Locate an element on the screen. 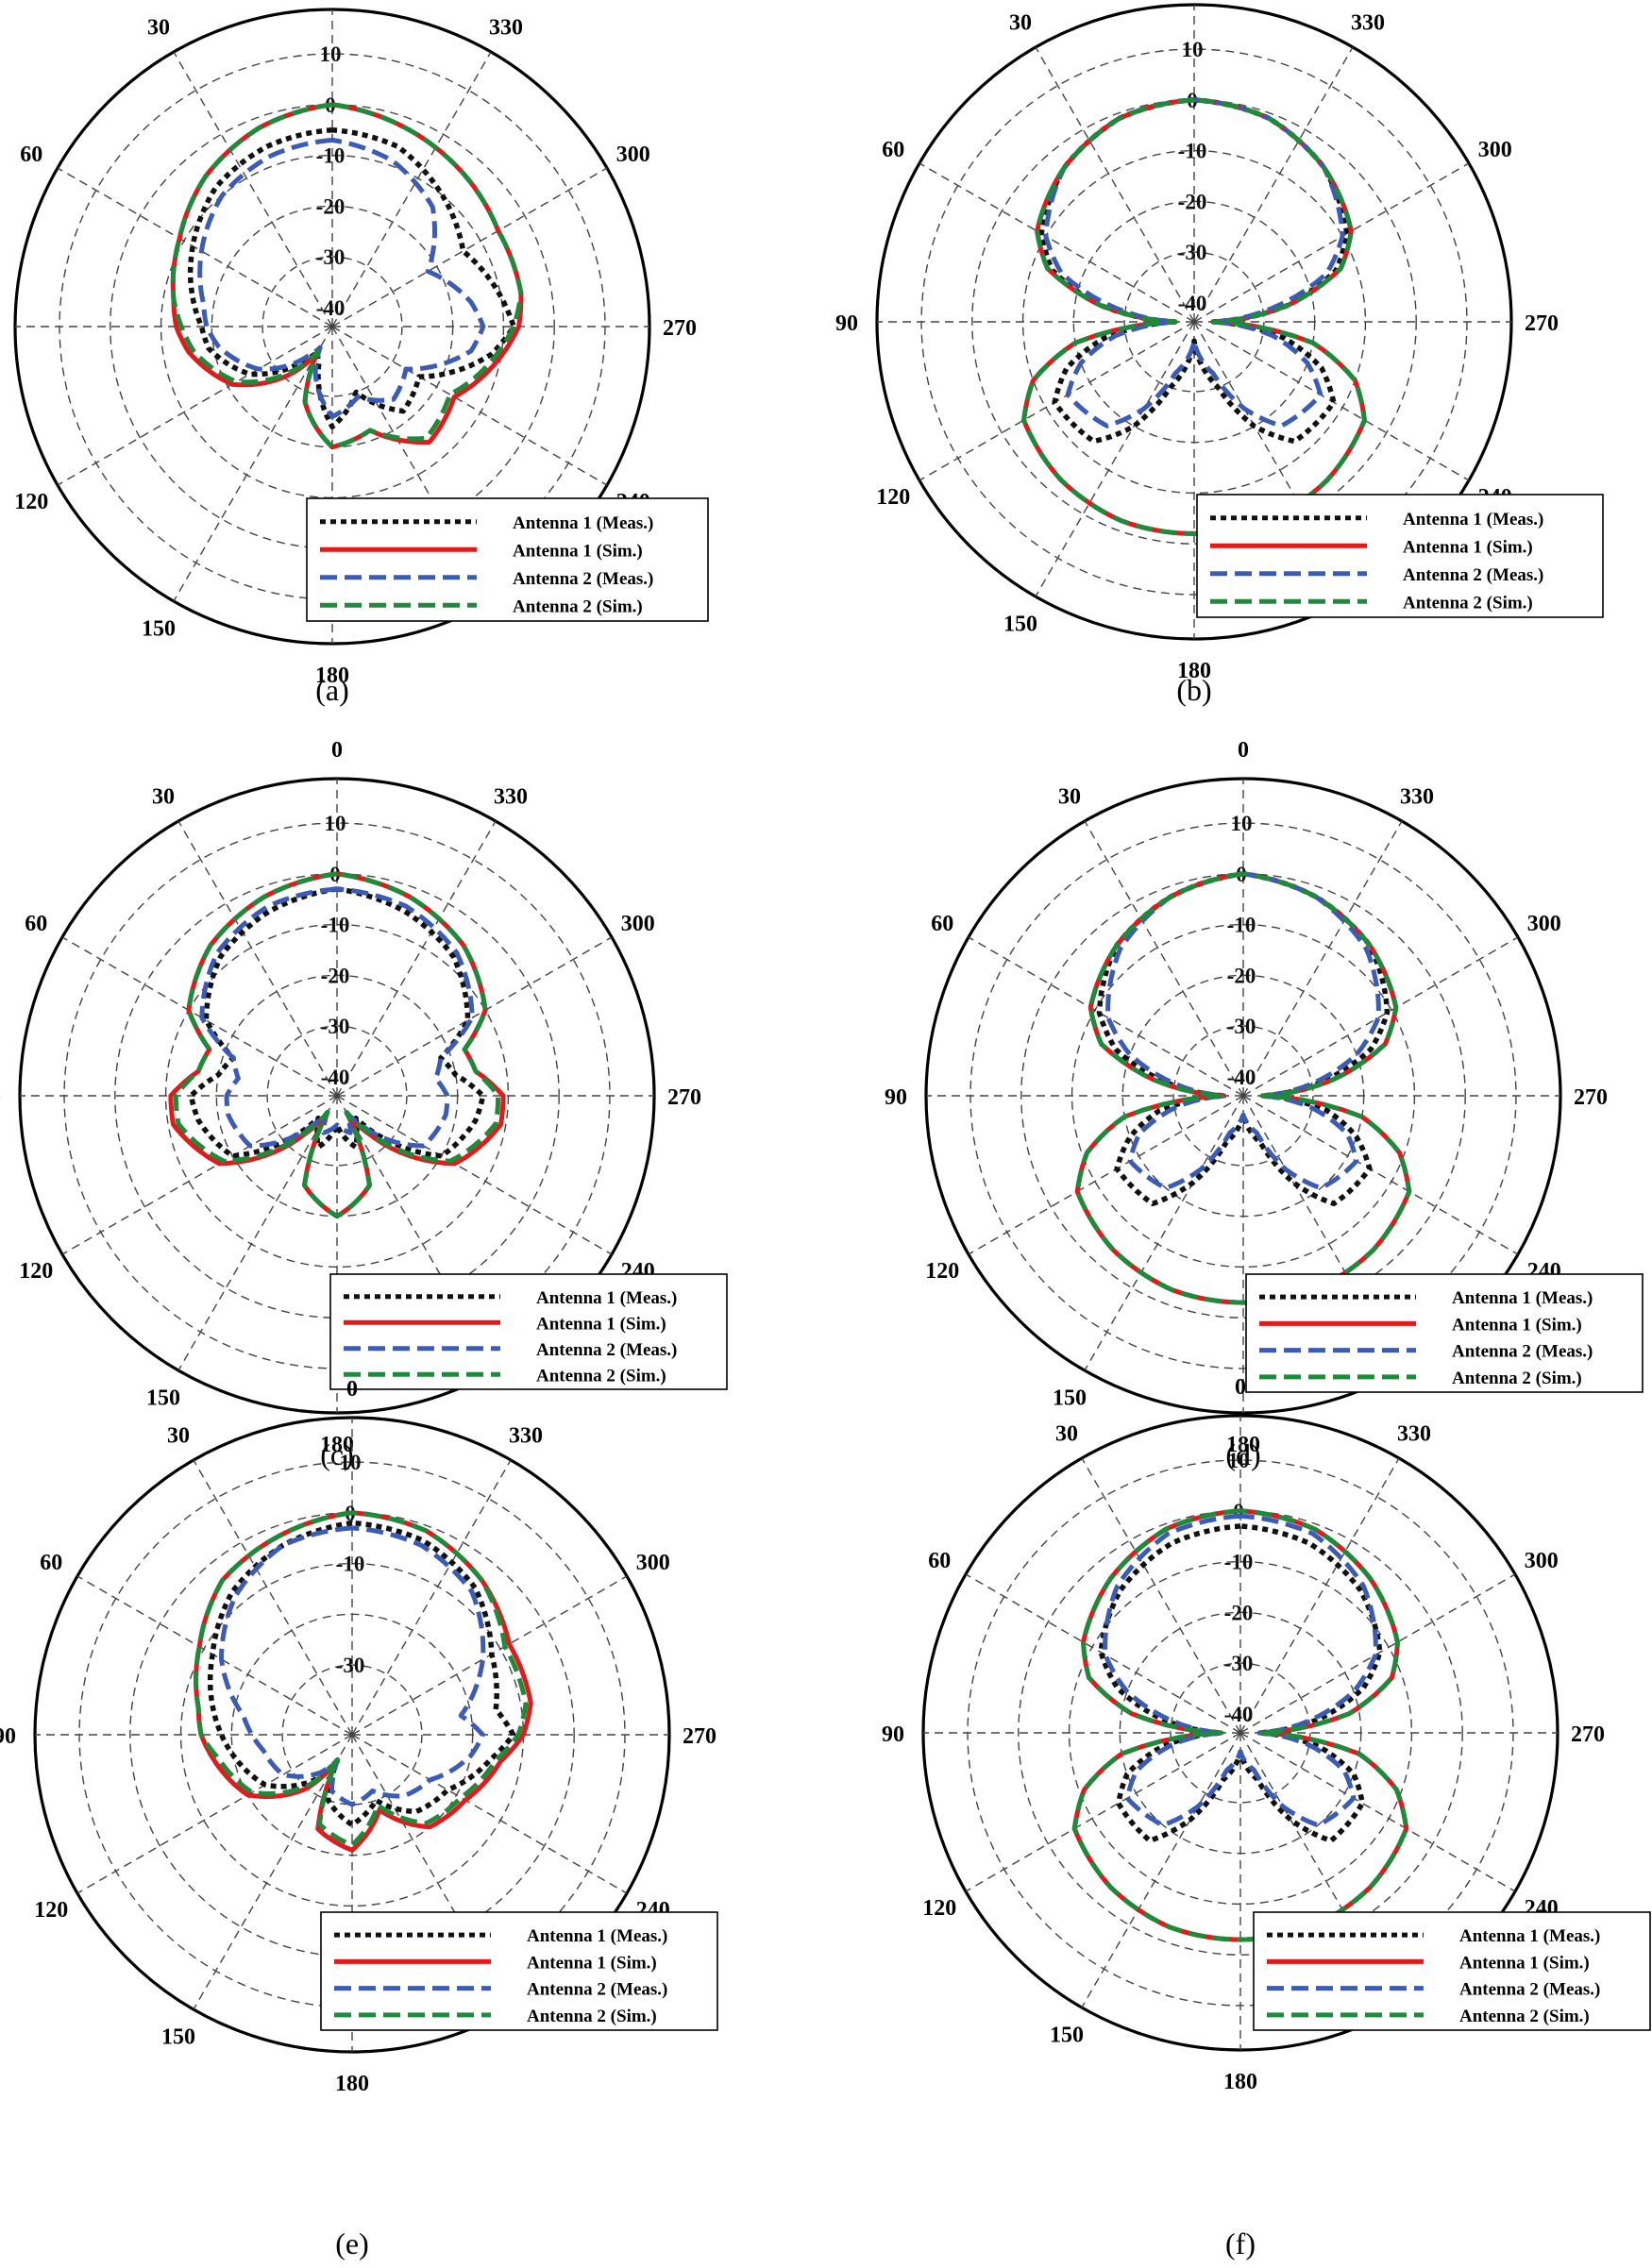 The width and height of the screenshot is (1652, 2268). angle-tick-label: 30 is located at coordinates (178, 1435).